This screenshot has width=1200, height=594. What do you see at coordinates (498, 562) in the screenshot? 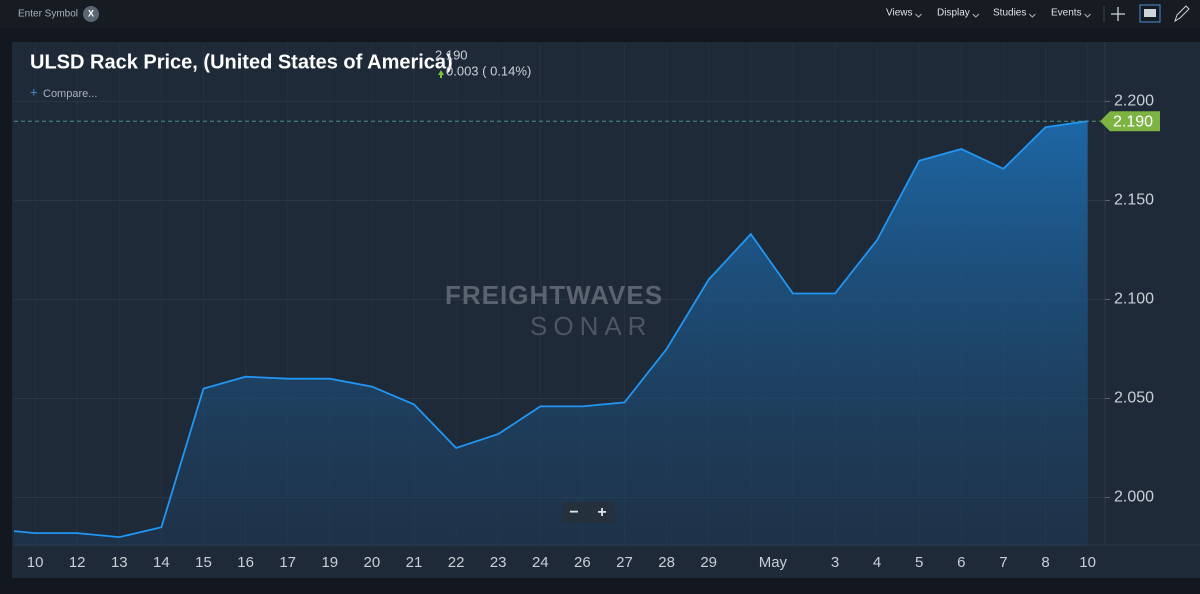
I see `x-tick-label: 23` at bounding box center [498, 562].